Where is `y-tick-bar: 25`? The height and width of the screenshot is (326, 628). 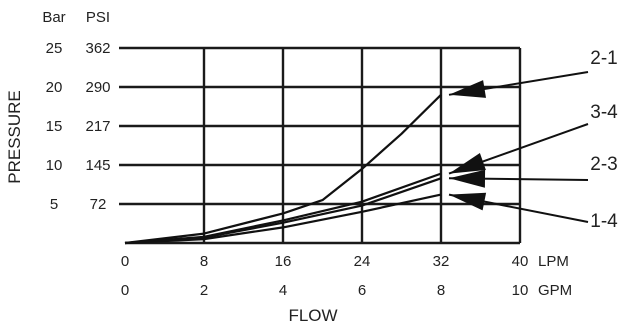 y-tick-bar: 25 is located at coordinates (54, 48).